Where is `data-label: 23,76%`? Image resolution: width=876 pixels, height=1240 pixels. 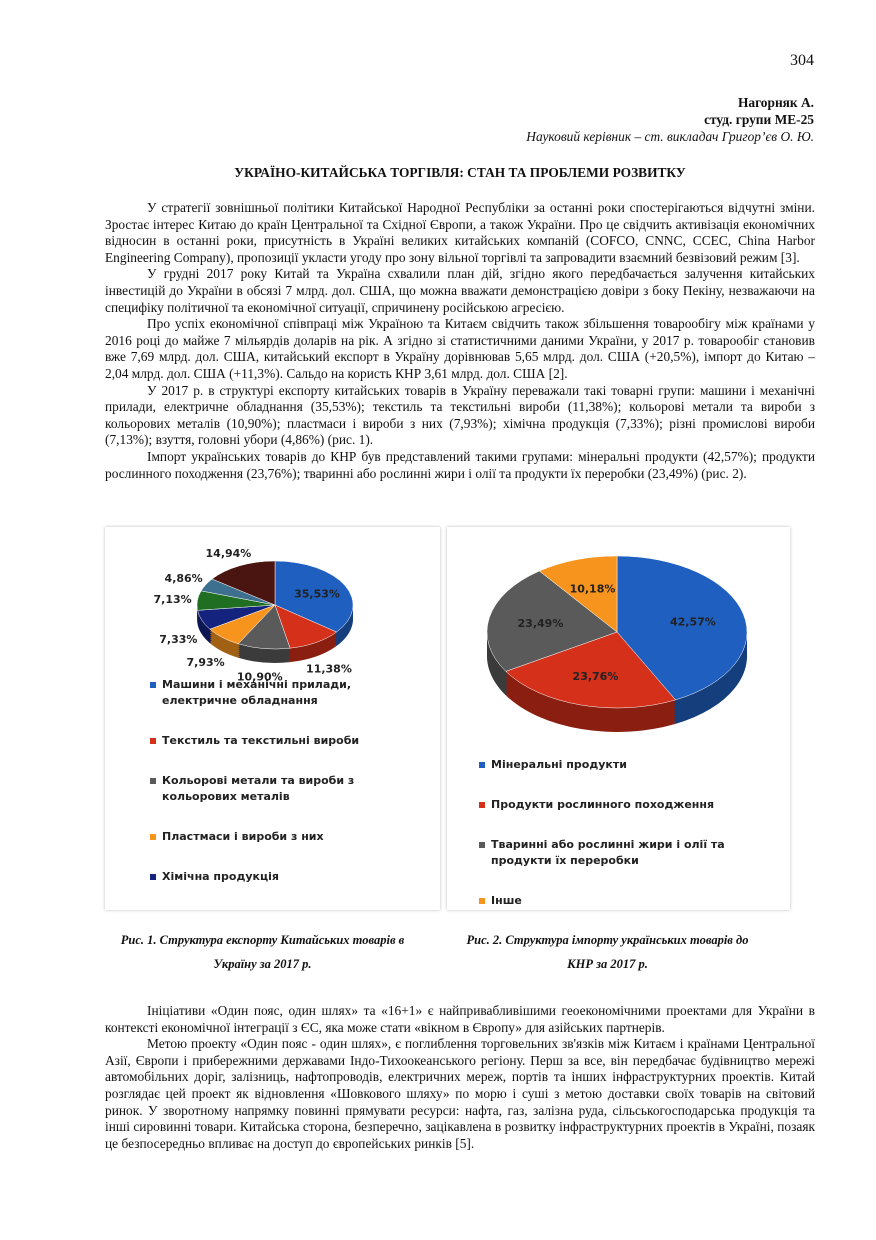 data-label: 23,76% is located at coordinates (596, 676).